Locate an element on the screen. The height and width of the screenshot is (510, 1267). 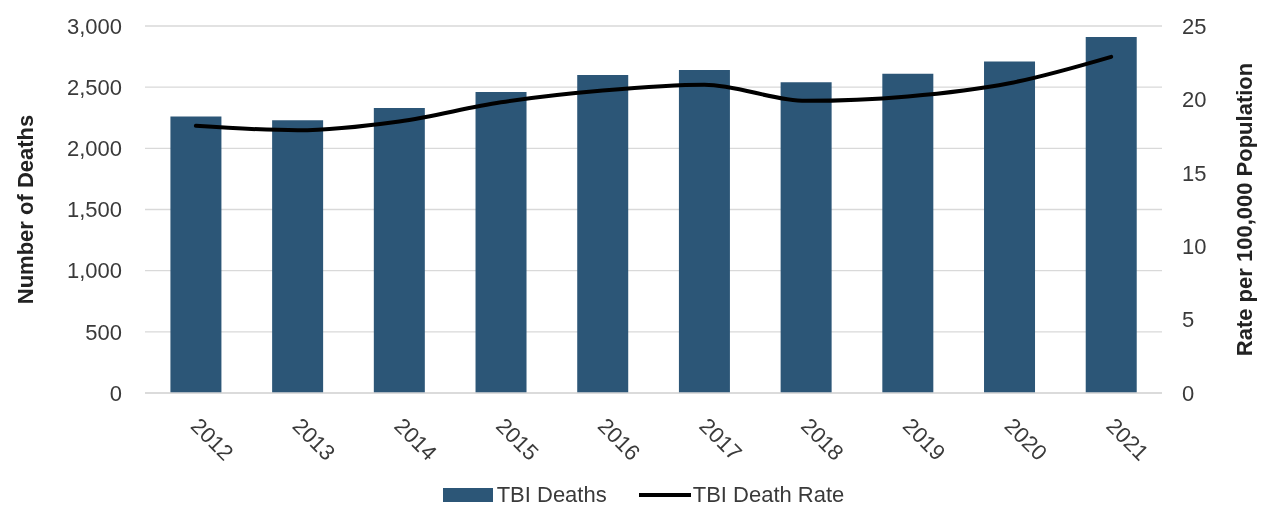
y2-tick-label: 20 is located at coordinates (1194, 100).